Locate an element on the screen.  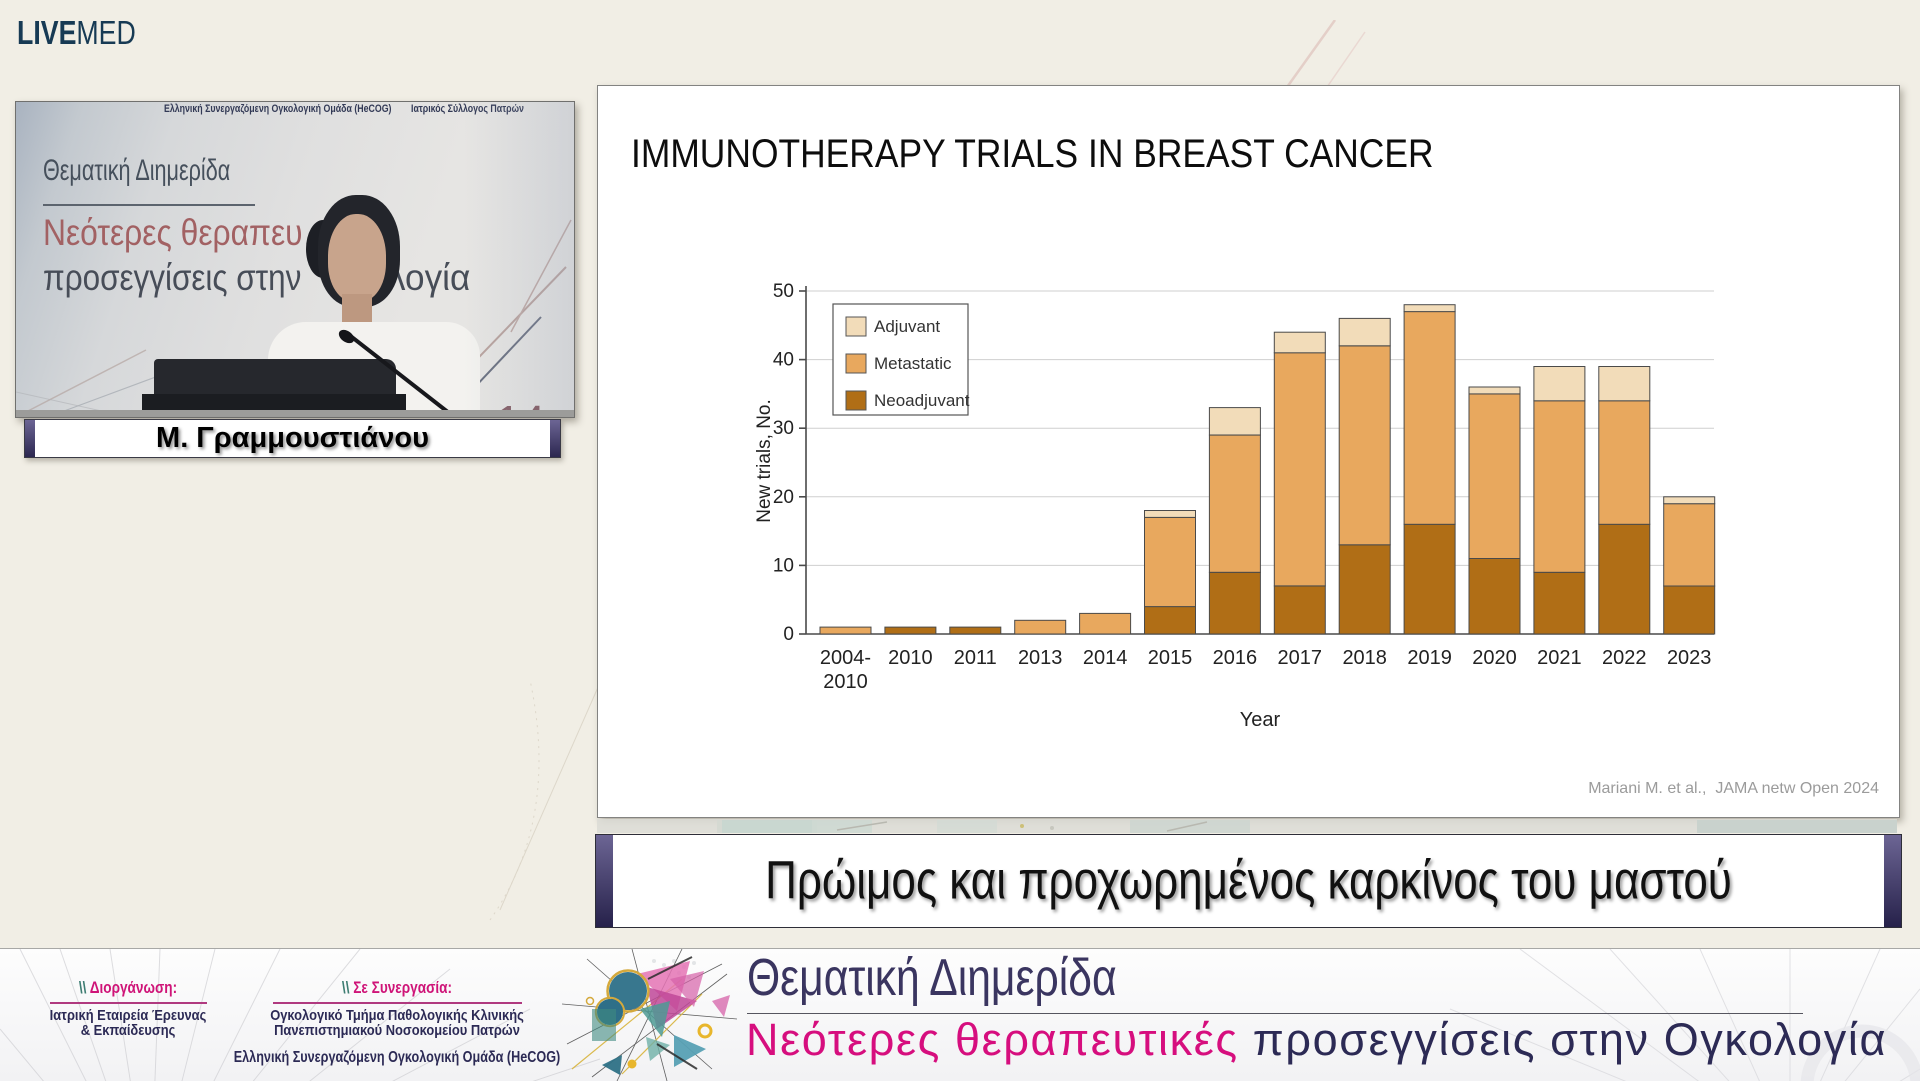
svg-text: Year is located at coordinates (1260, 720).